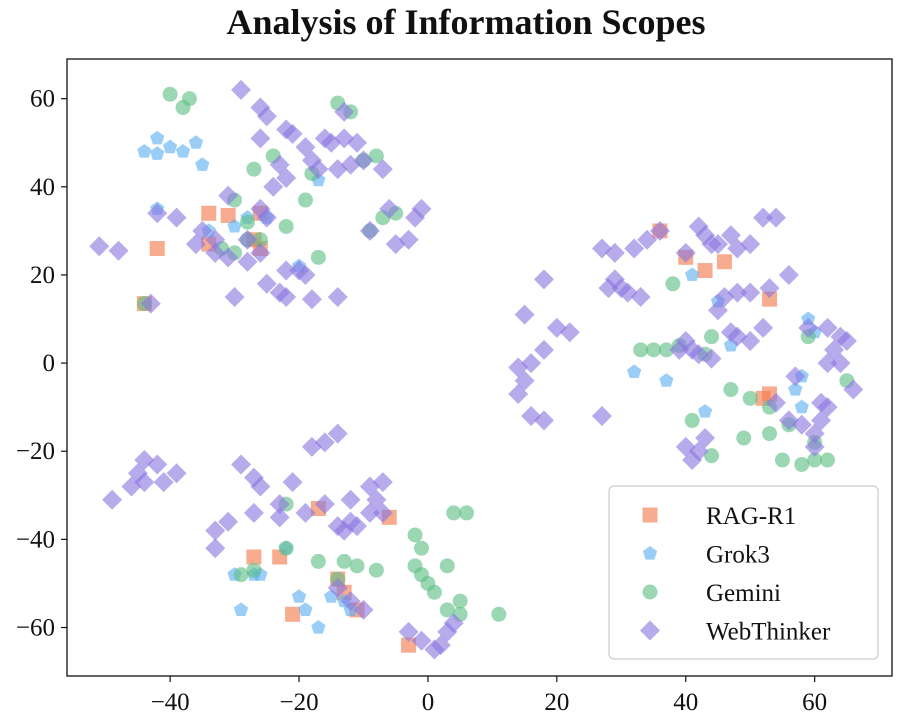 This screenshot has height=725, width=897. What do you see at coordinates (49, 363) in the screenshot?
I see `y-tick-label: 0` at bounding box center [49, 363].